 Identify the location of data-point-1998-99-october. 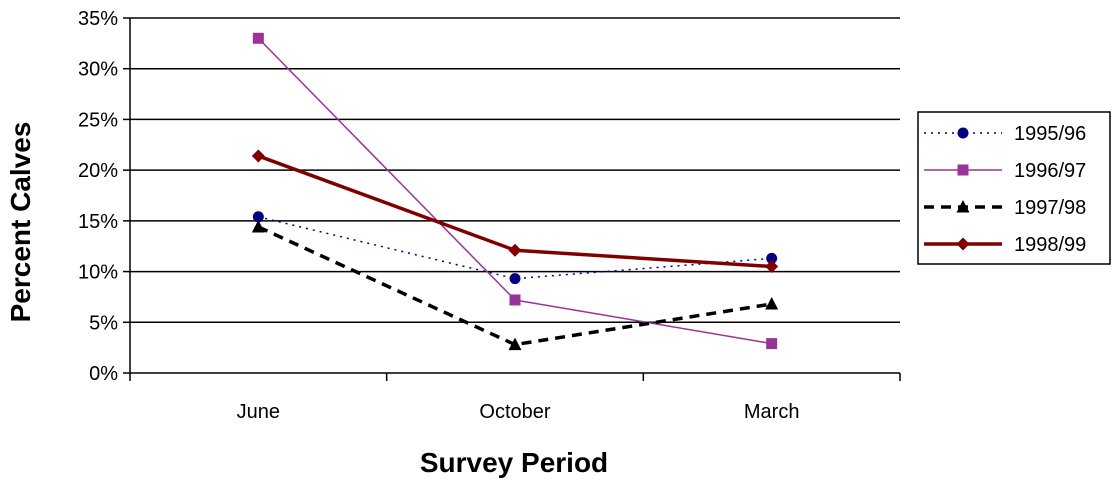
(515, 250).